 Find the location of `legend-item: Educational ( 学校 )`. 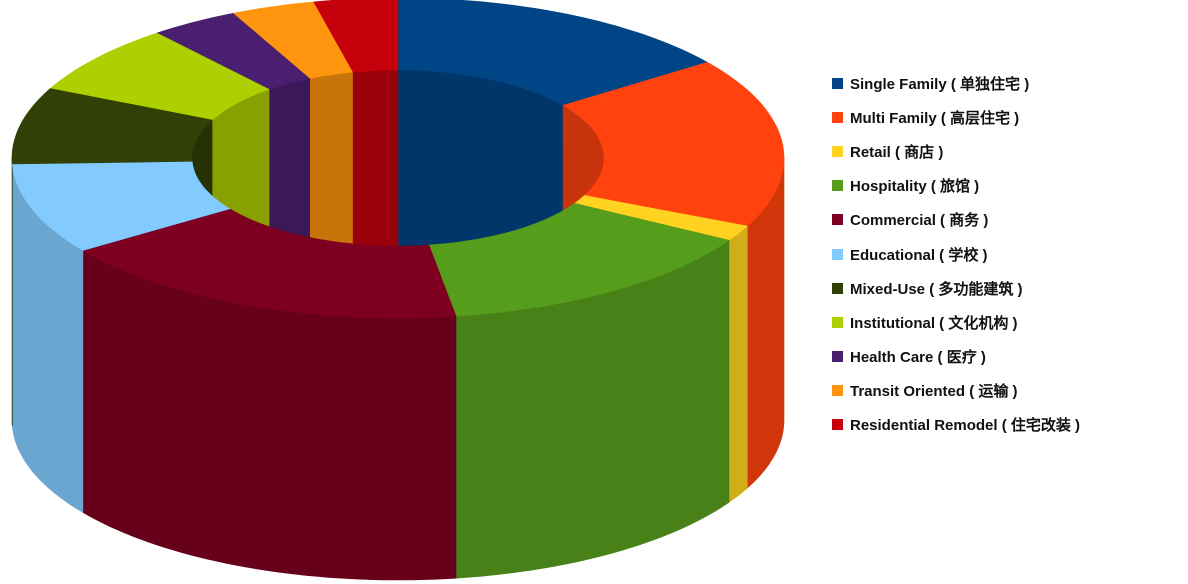

legend-item: Educational ( 学校 ) is located at coordinates (1007, 254).